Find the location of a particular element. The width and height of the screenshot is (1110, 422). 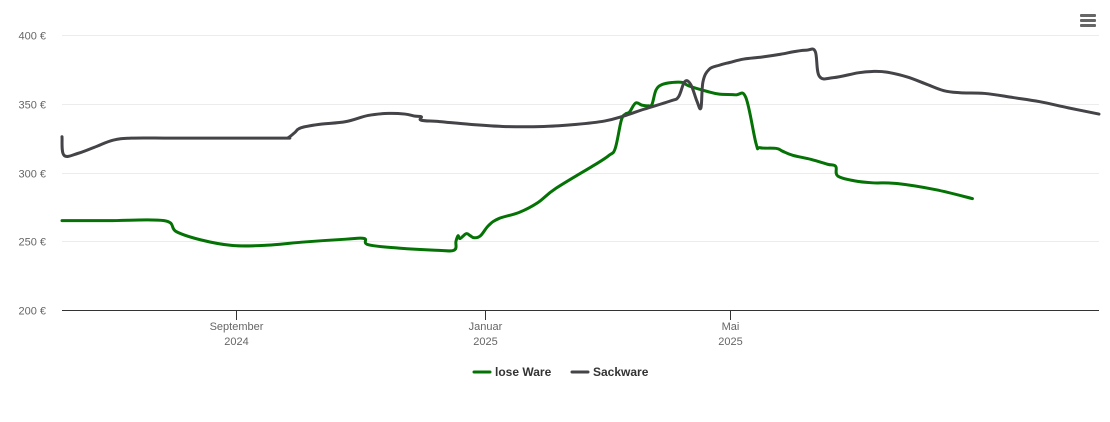

legend-item-sackware: Sackware is located at coordinates (609, 372).